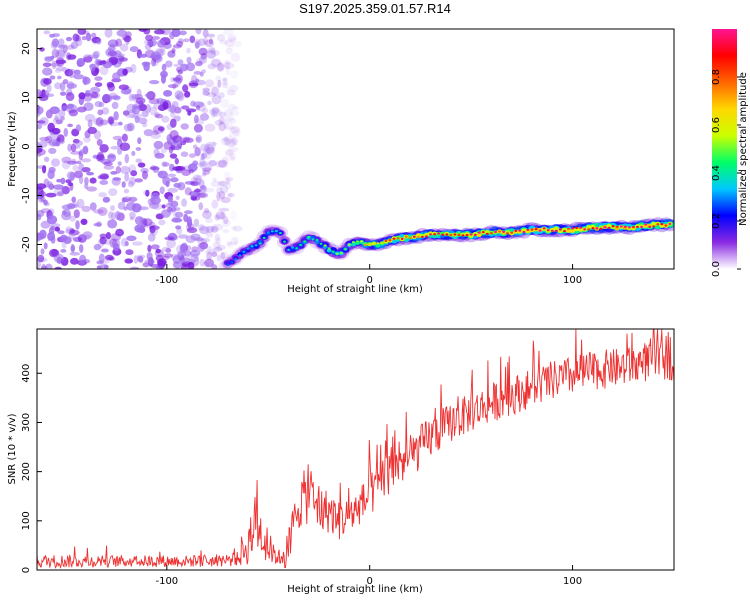  Describe the element at coordinates (26, 244) in the screenshot. I see `y-tick-label: -20` at that location.